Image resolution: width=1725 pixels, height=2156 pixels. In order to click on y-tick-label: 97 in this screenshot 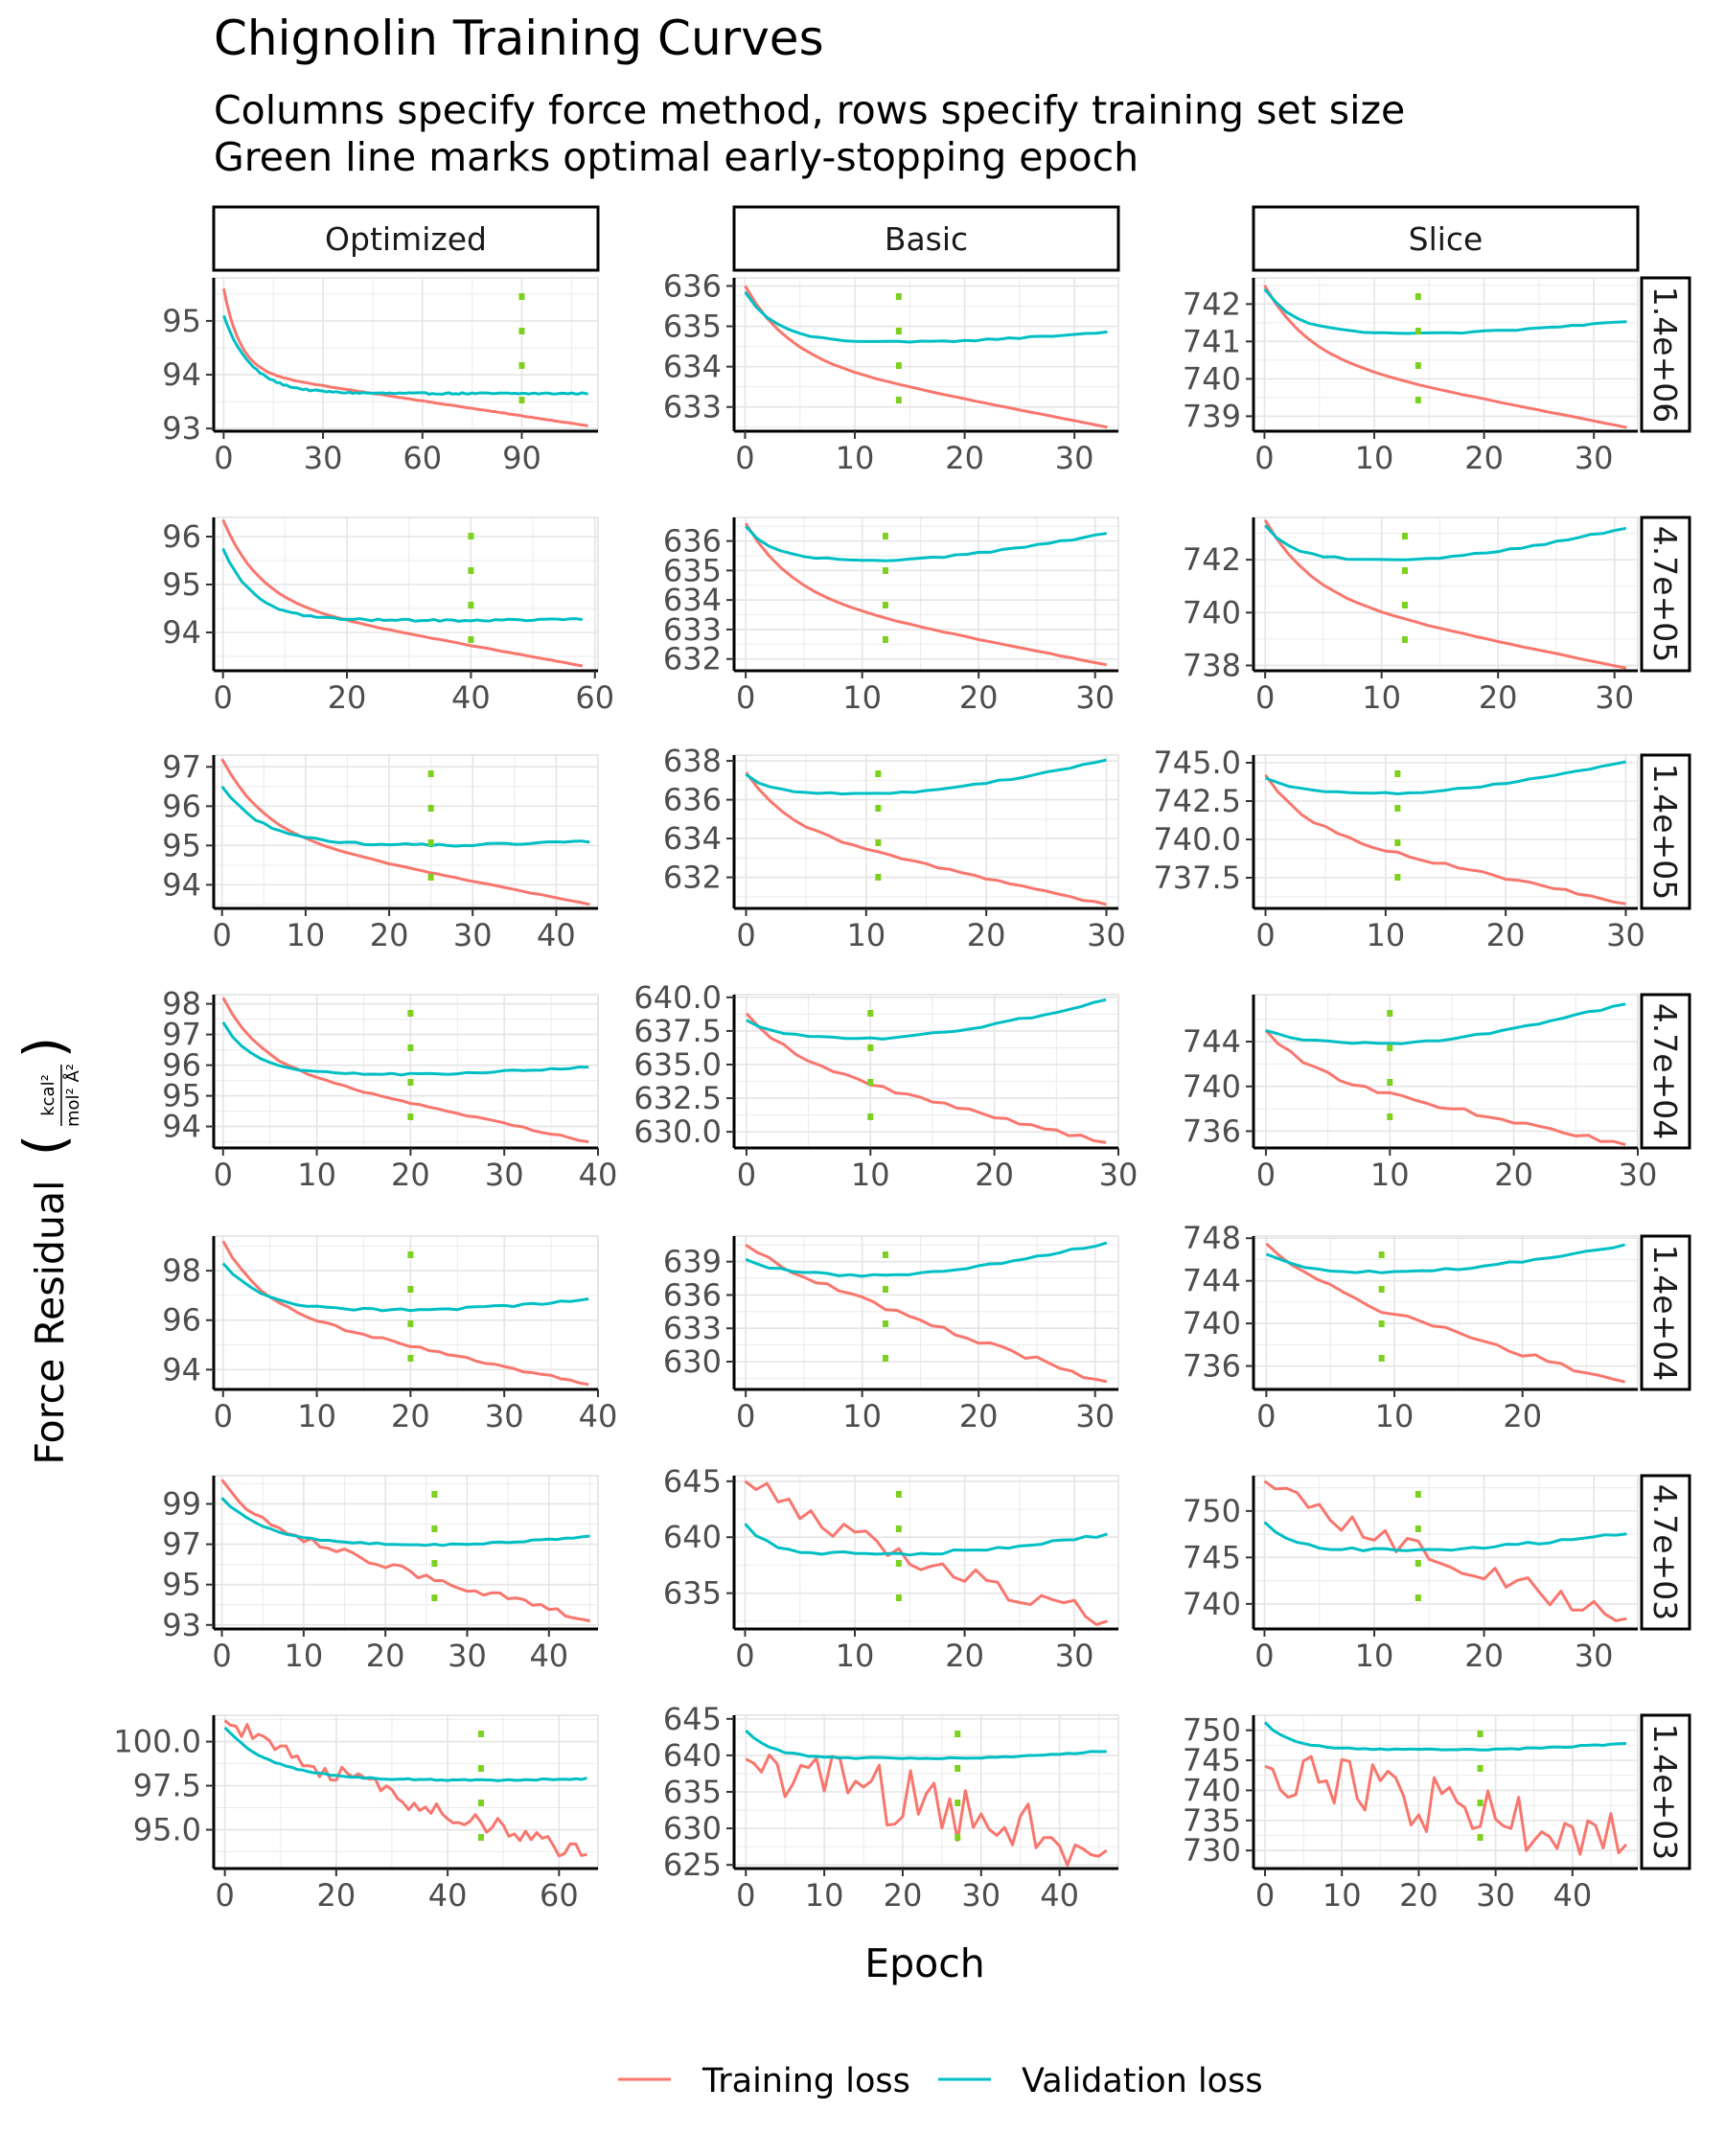, I will do `click(181, 1544)`.